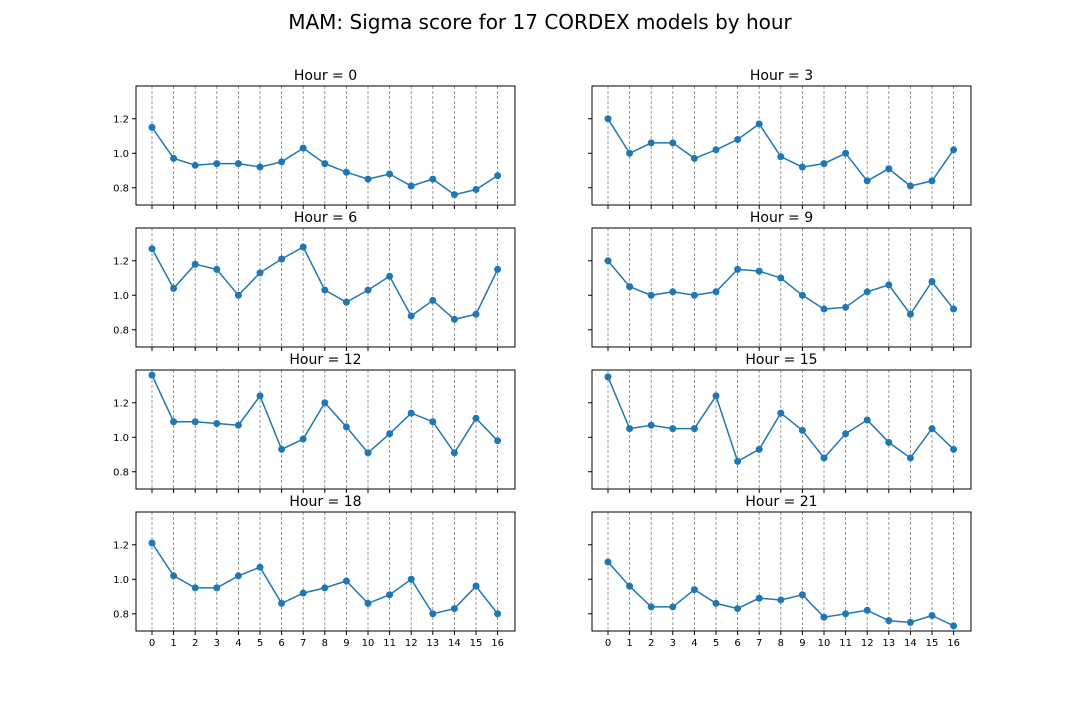 The image size is (1080, 720). Describe the element at coordinates (780, 422) in the screenshot. I see `subplot-5: Hour = 15` at that location.